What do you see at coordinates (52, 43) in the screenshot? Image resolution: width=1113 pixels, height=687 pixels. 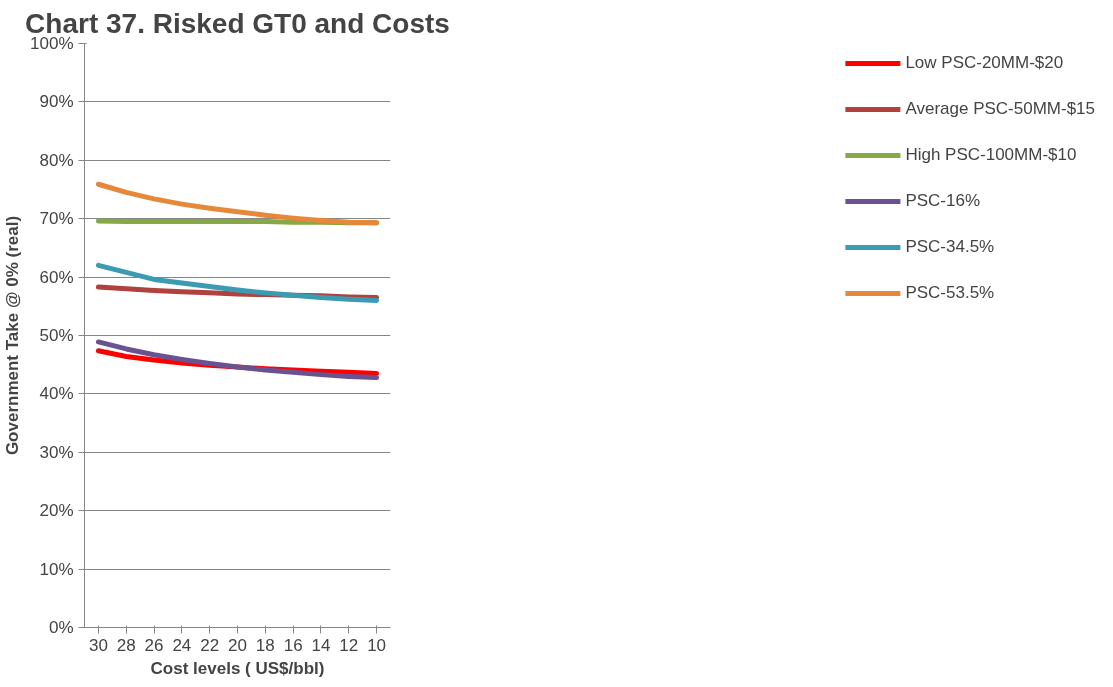 I see `y-tick-label: 100%` at bounding box center [52, 43].